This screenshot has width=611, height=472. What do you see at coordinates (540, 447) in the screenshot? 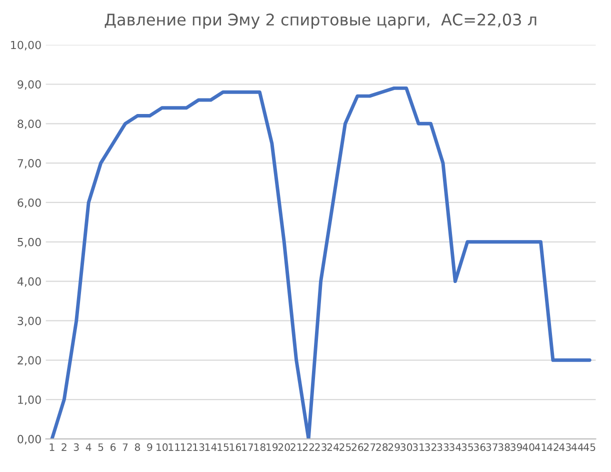
I see `x-tick-label: 41` at bounding box center [540, 447].